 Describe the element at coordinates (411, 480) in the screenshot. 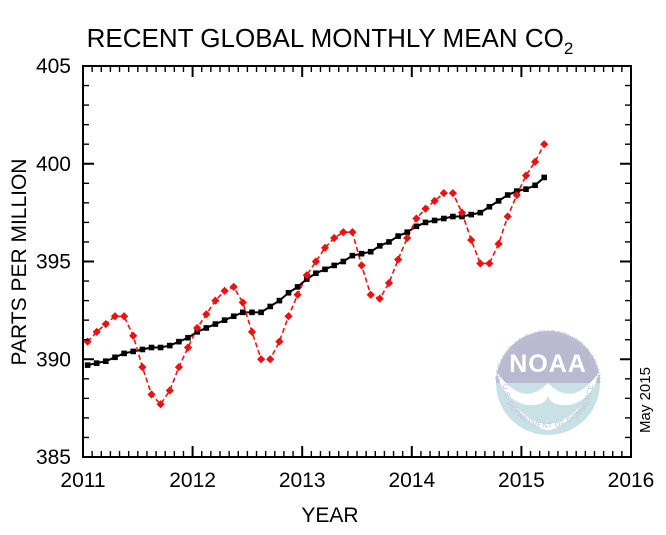

I see `x-tick-label: 2014` at that location.